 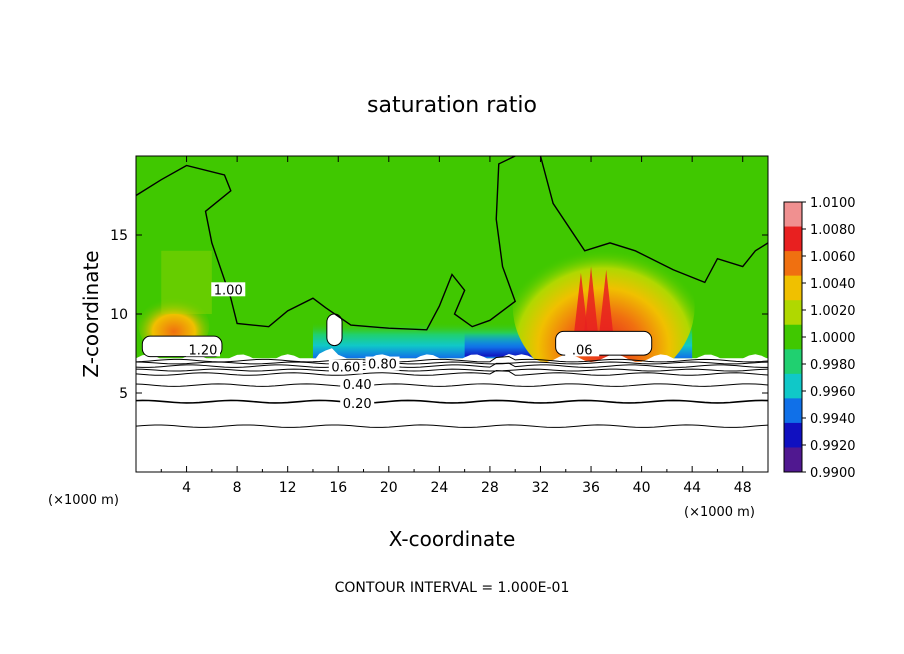 What do you see at coordinates (123, 394) in the screenshot?
I see `y-tick-label: 5` at bounding box center [123, 394].